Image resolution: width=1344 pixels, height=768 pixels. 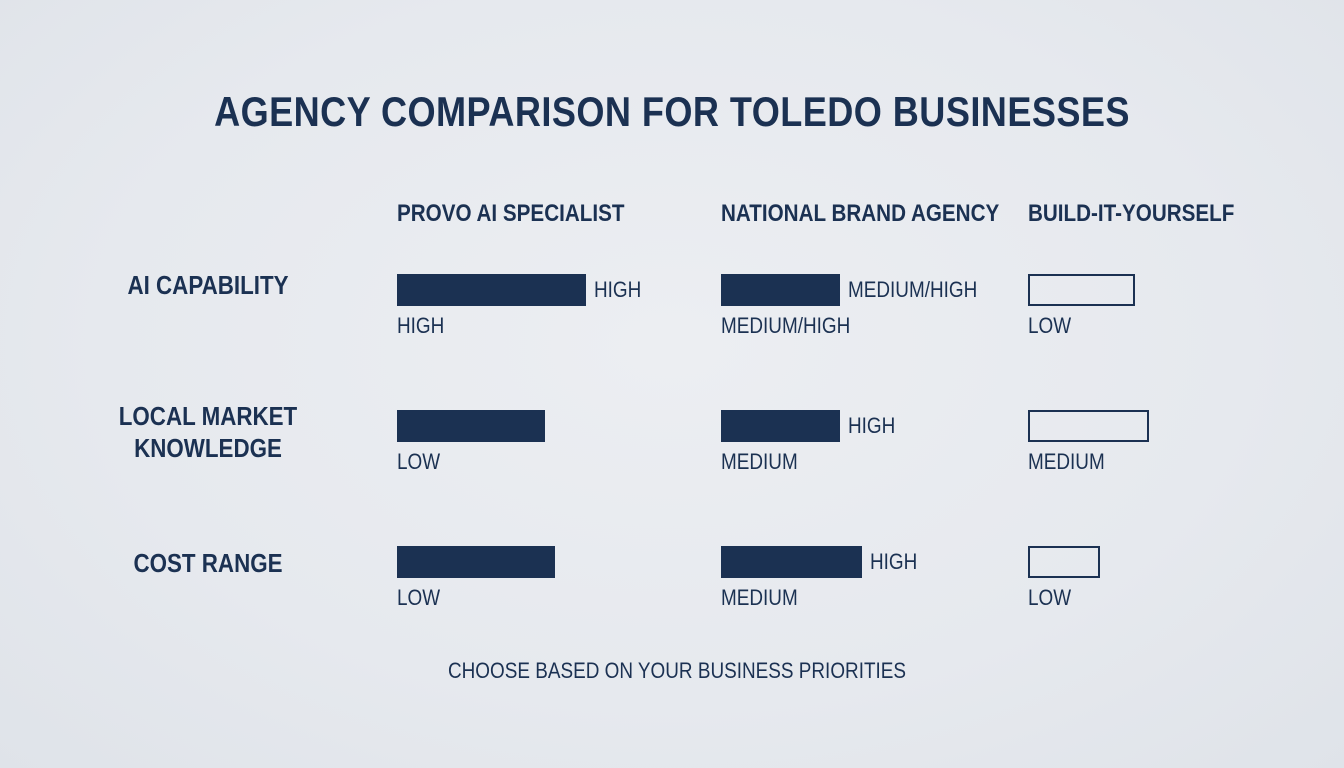 I want to click on chart-title: AGENCY COMPARISON FOR TOLEDO BUSINESSES, so click(x=672, y=111).